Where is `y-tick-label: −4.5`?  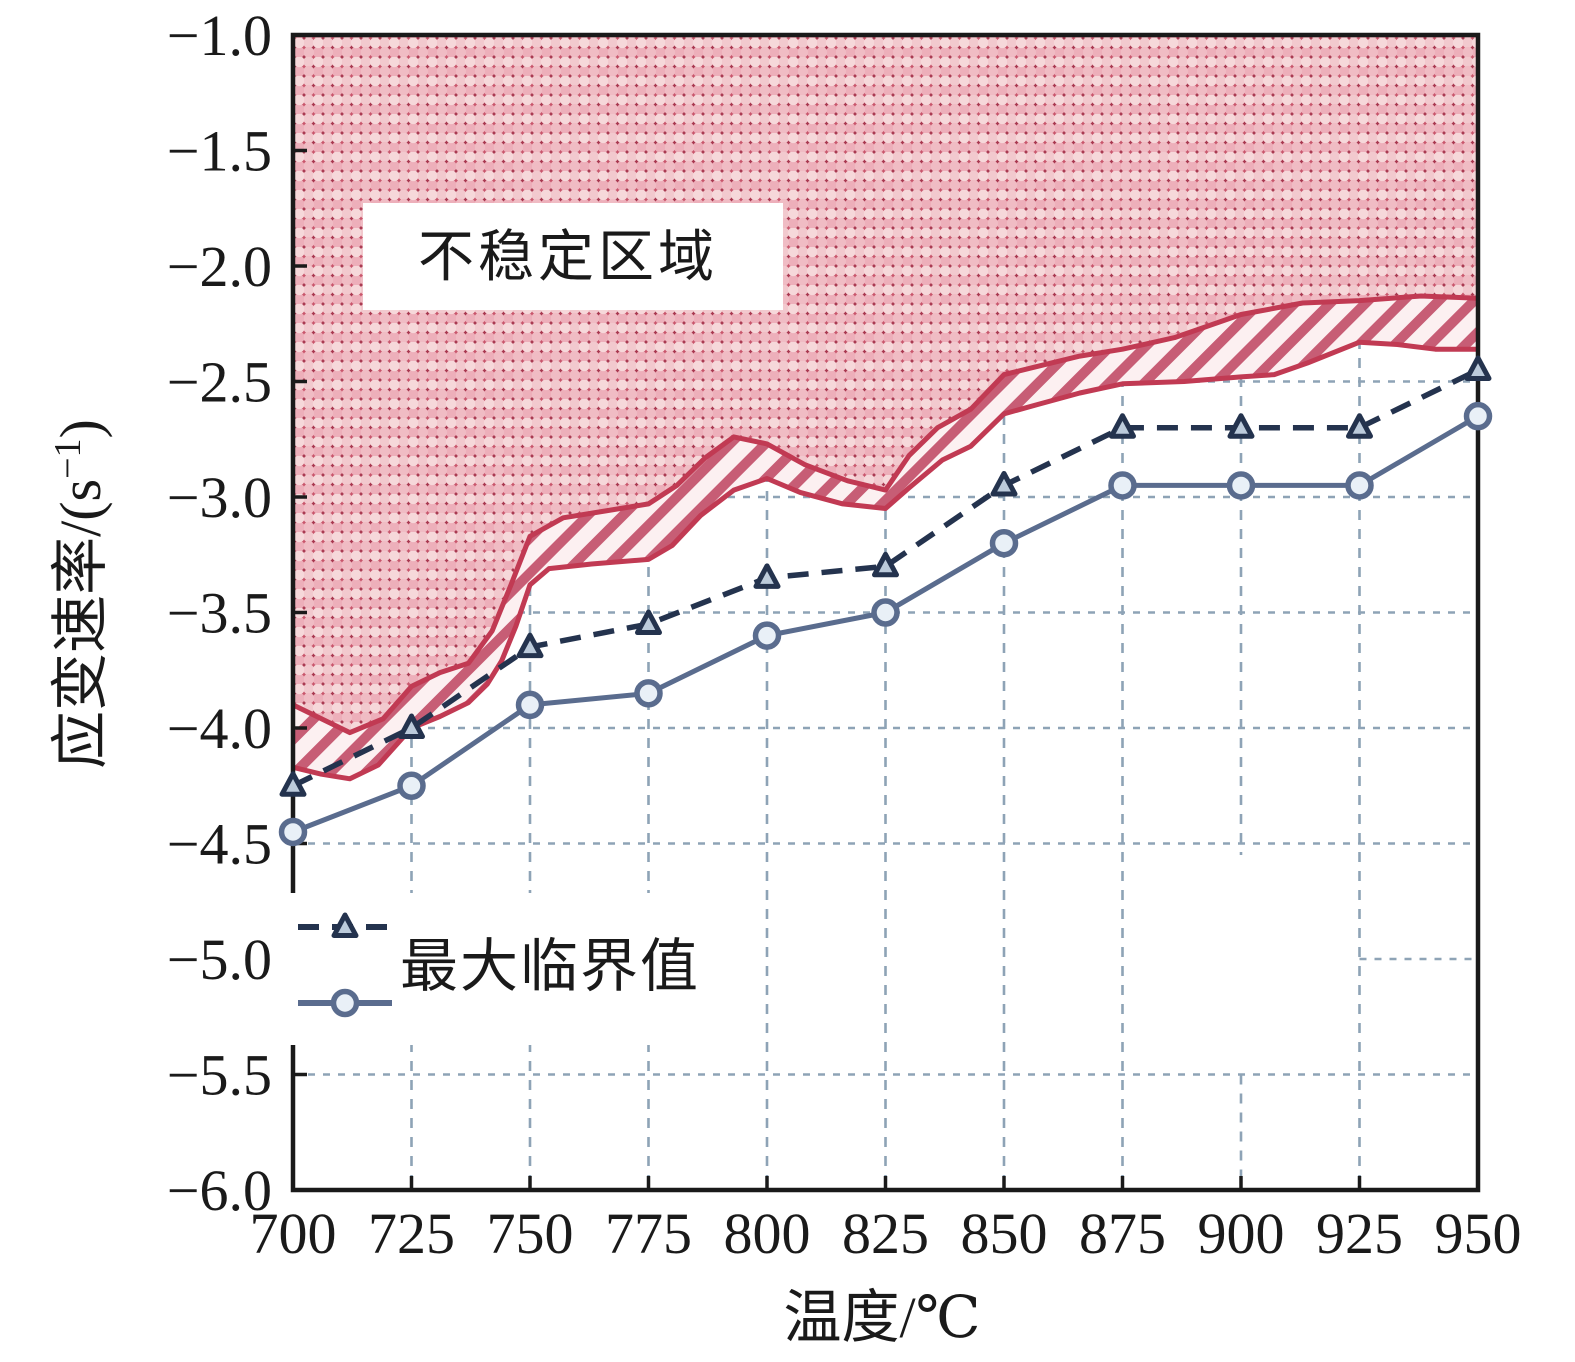
y-tick-label: −4.5 is located at coordinates (219, 844).